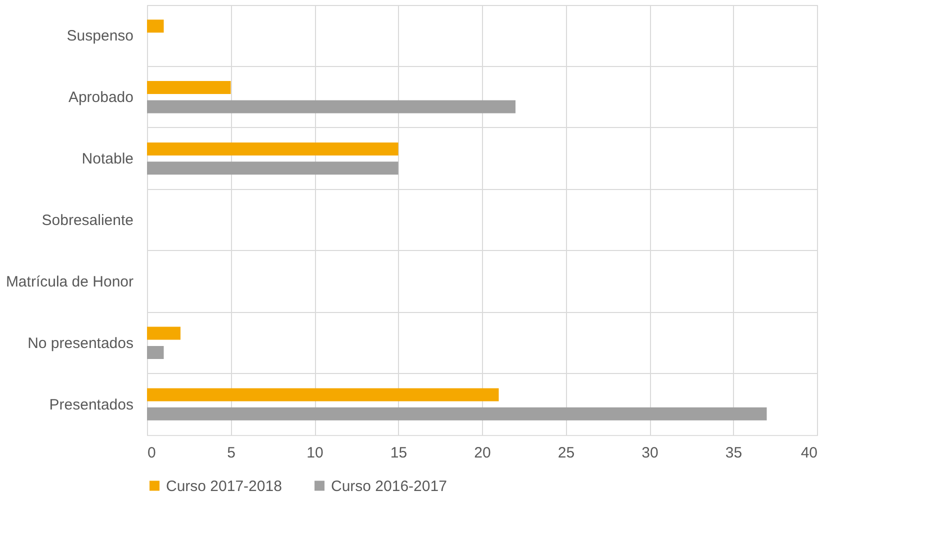 The height and width of the screenshot is (558, 932). Describe the element at coordinates (101, 97) in the screenshot. I see `y-tick-label: Aprobado` at that location.